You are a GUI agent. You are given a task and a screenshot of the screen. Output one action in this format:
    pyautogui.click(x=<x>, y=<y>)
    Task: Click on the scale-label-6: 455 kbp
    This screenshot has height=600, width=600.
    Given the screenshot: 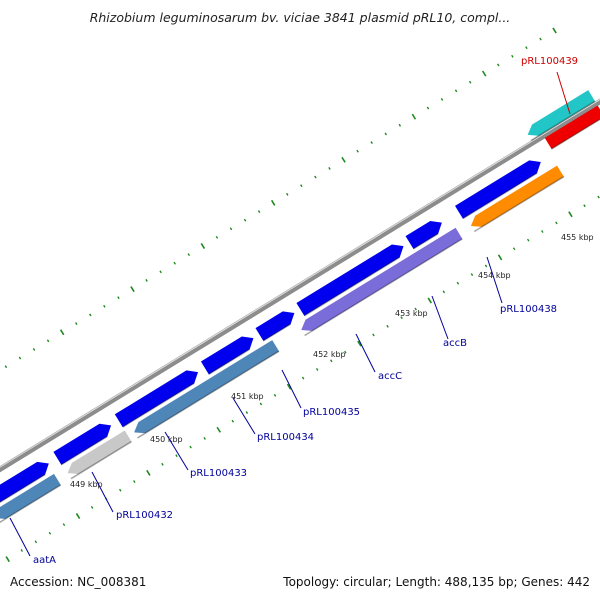 What is the action you would take?
    pyautogui.click(x=577, y=237)
    